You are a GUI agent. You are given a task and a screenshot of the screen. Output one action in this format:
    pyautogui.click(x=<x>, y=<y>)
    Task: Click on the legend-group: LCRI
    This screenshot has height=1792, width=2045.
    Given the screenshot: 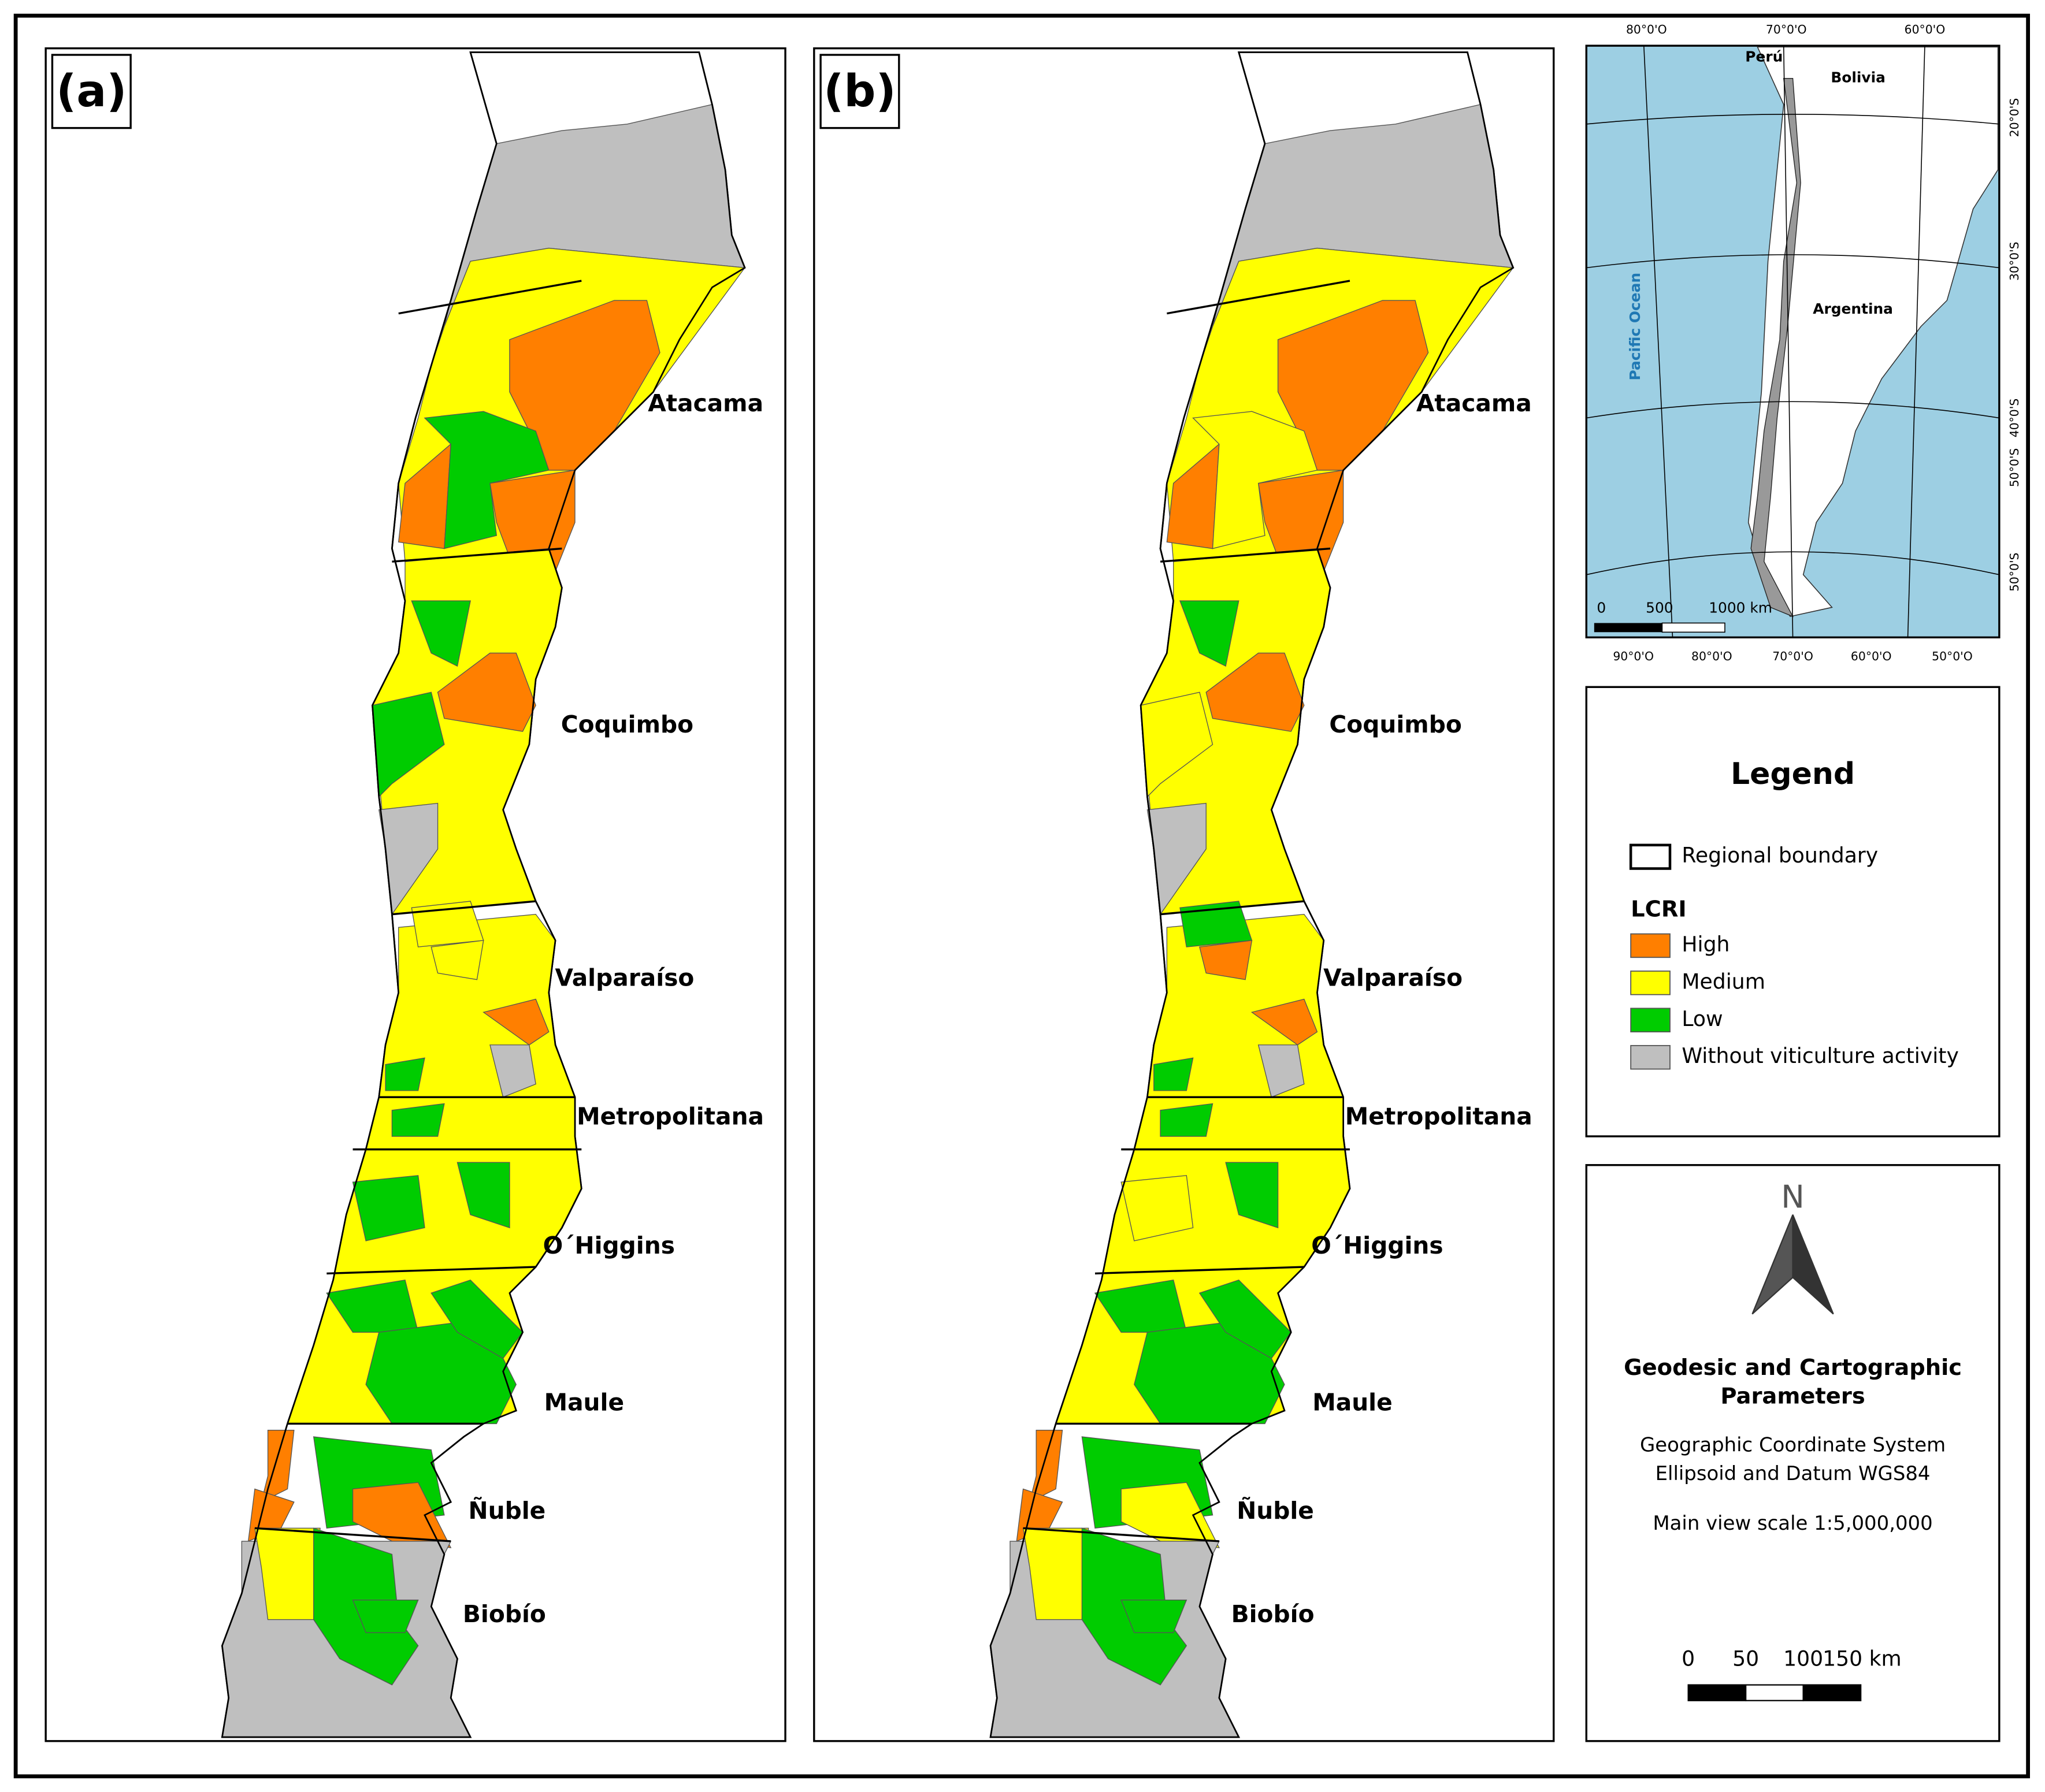 What is the action you would take?
    pyautogui.click(x=1659, y=909)
    